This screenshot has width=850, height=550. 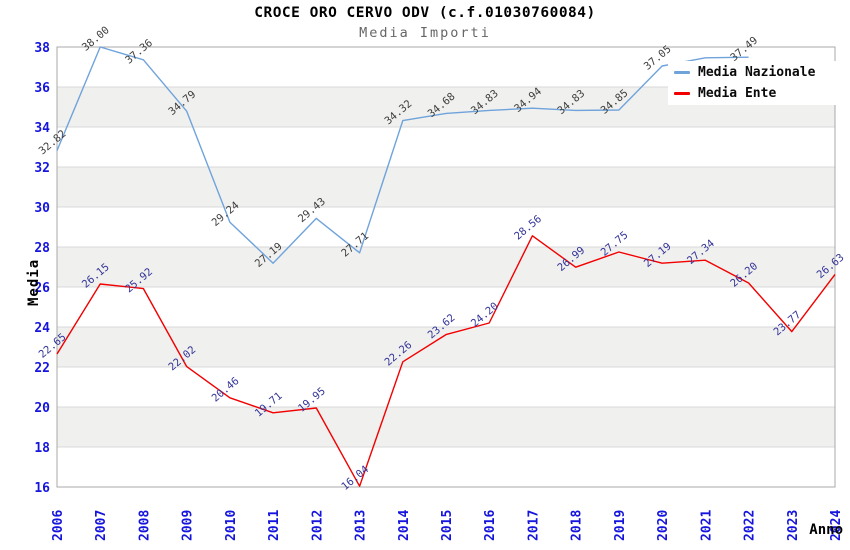 I want to click on y-axis-ticks: 16 18 20 22 24 26 28 30 32 34 36 38, so click(x=42, y=268).